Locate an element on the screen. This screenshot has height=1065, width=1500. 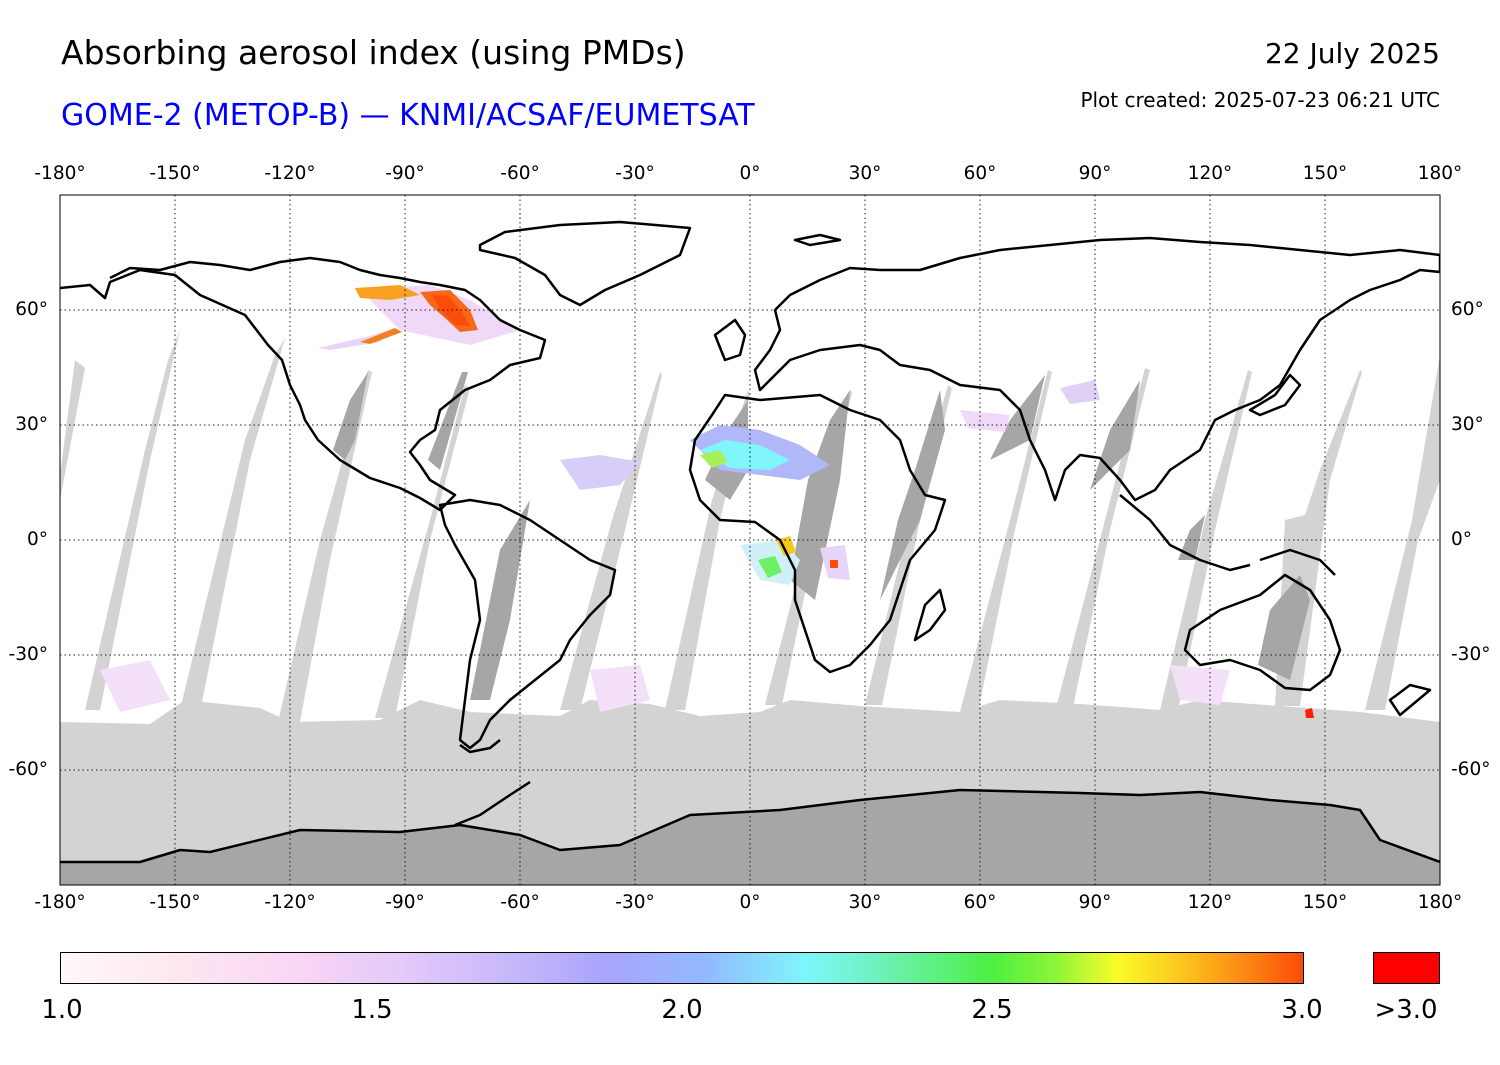
lon-tick-bottom: -90° is located at coordinates (405, 902).